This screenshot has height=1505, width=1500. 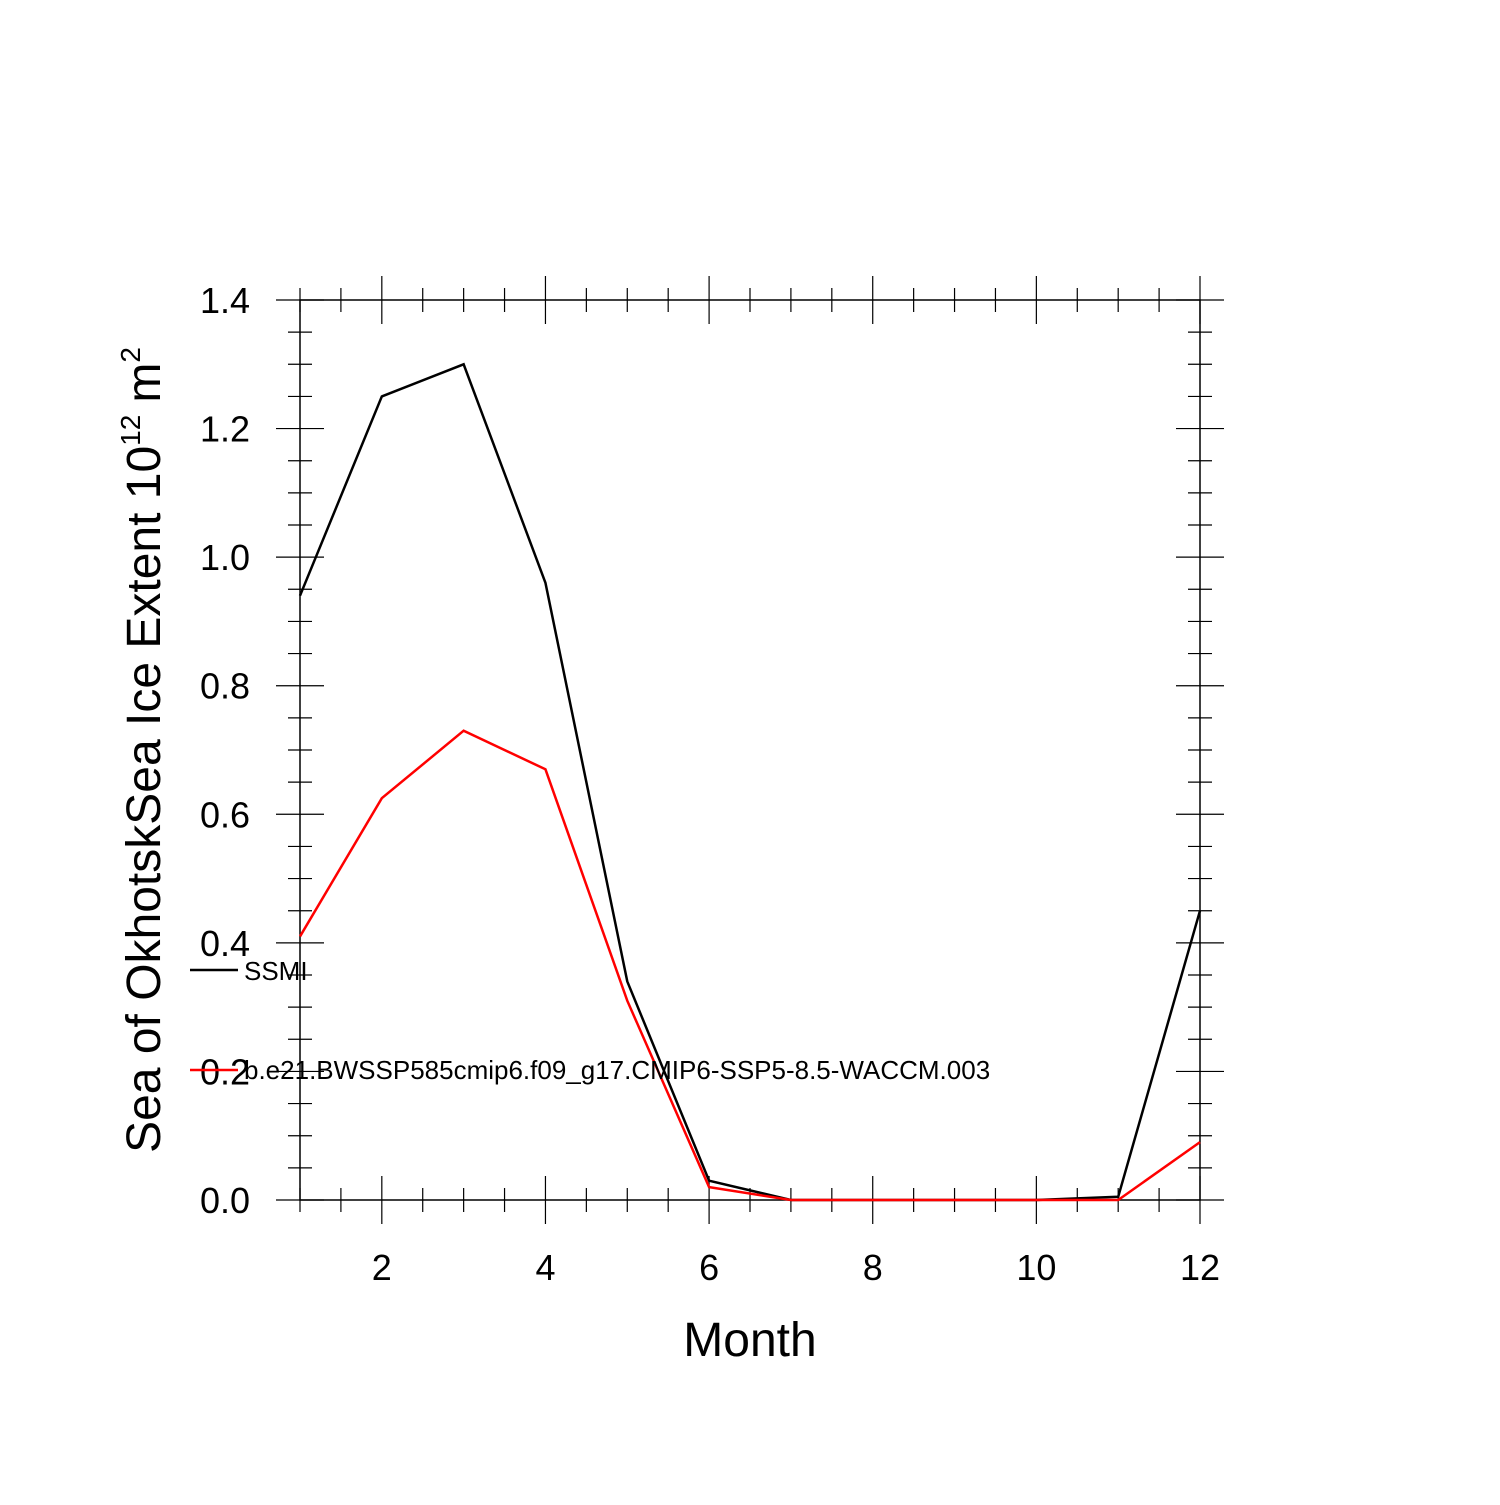 I want to click on x-tick-label: 10, so click(x=1036, y=1267).